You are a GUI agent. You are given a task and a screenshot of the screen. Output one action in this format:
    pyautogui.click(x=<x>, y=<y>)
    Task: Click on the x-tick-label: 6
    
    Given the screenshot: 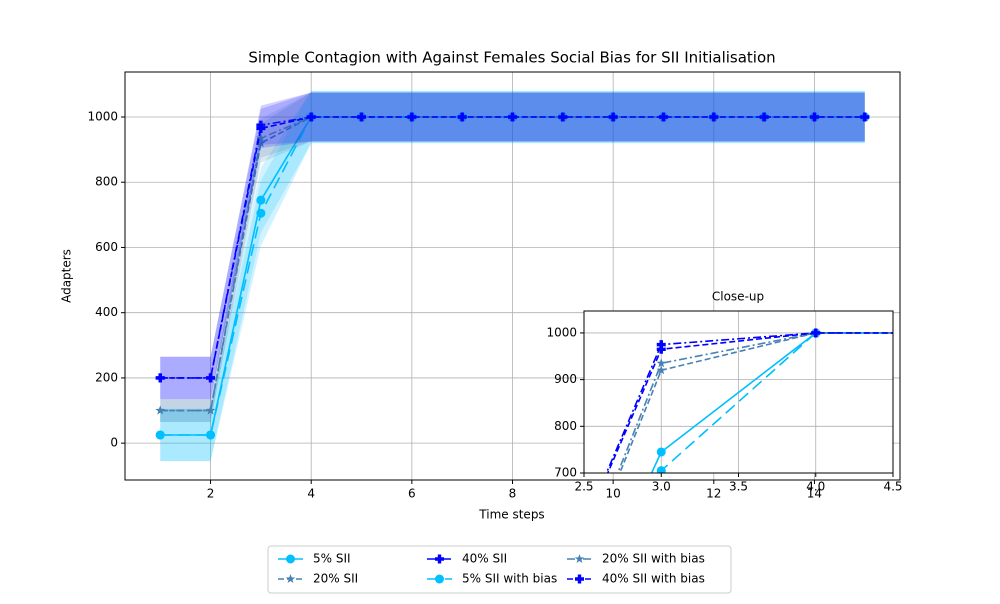 What is the action you would take?
    pyautogui.click(x=412, y=494)
    